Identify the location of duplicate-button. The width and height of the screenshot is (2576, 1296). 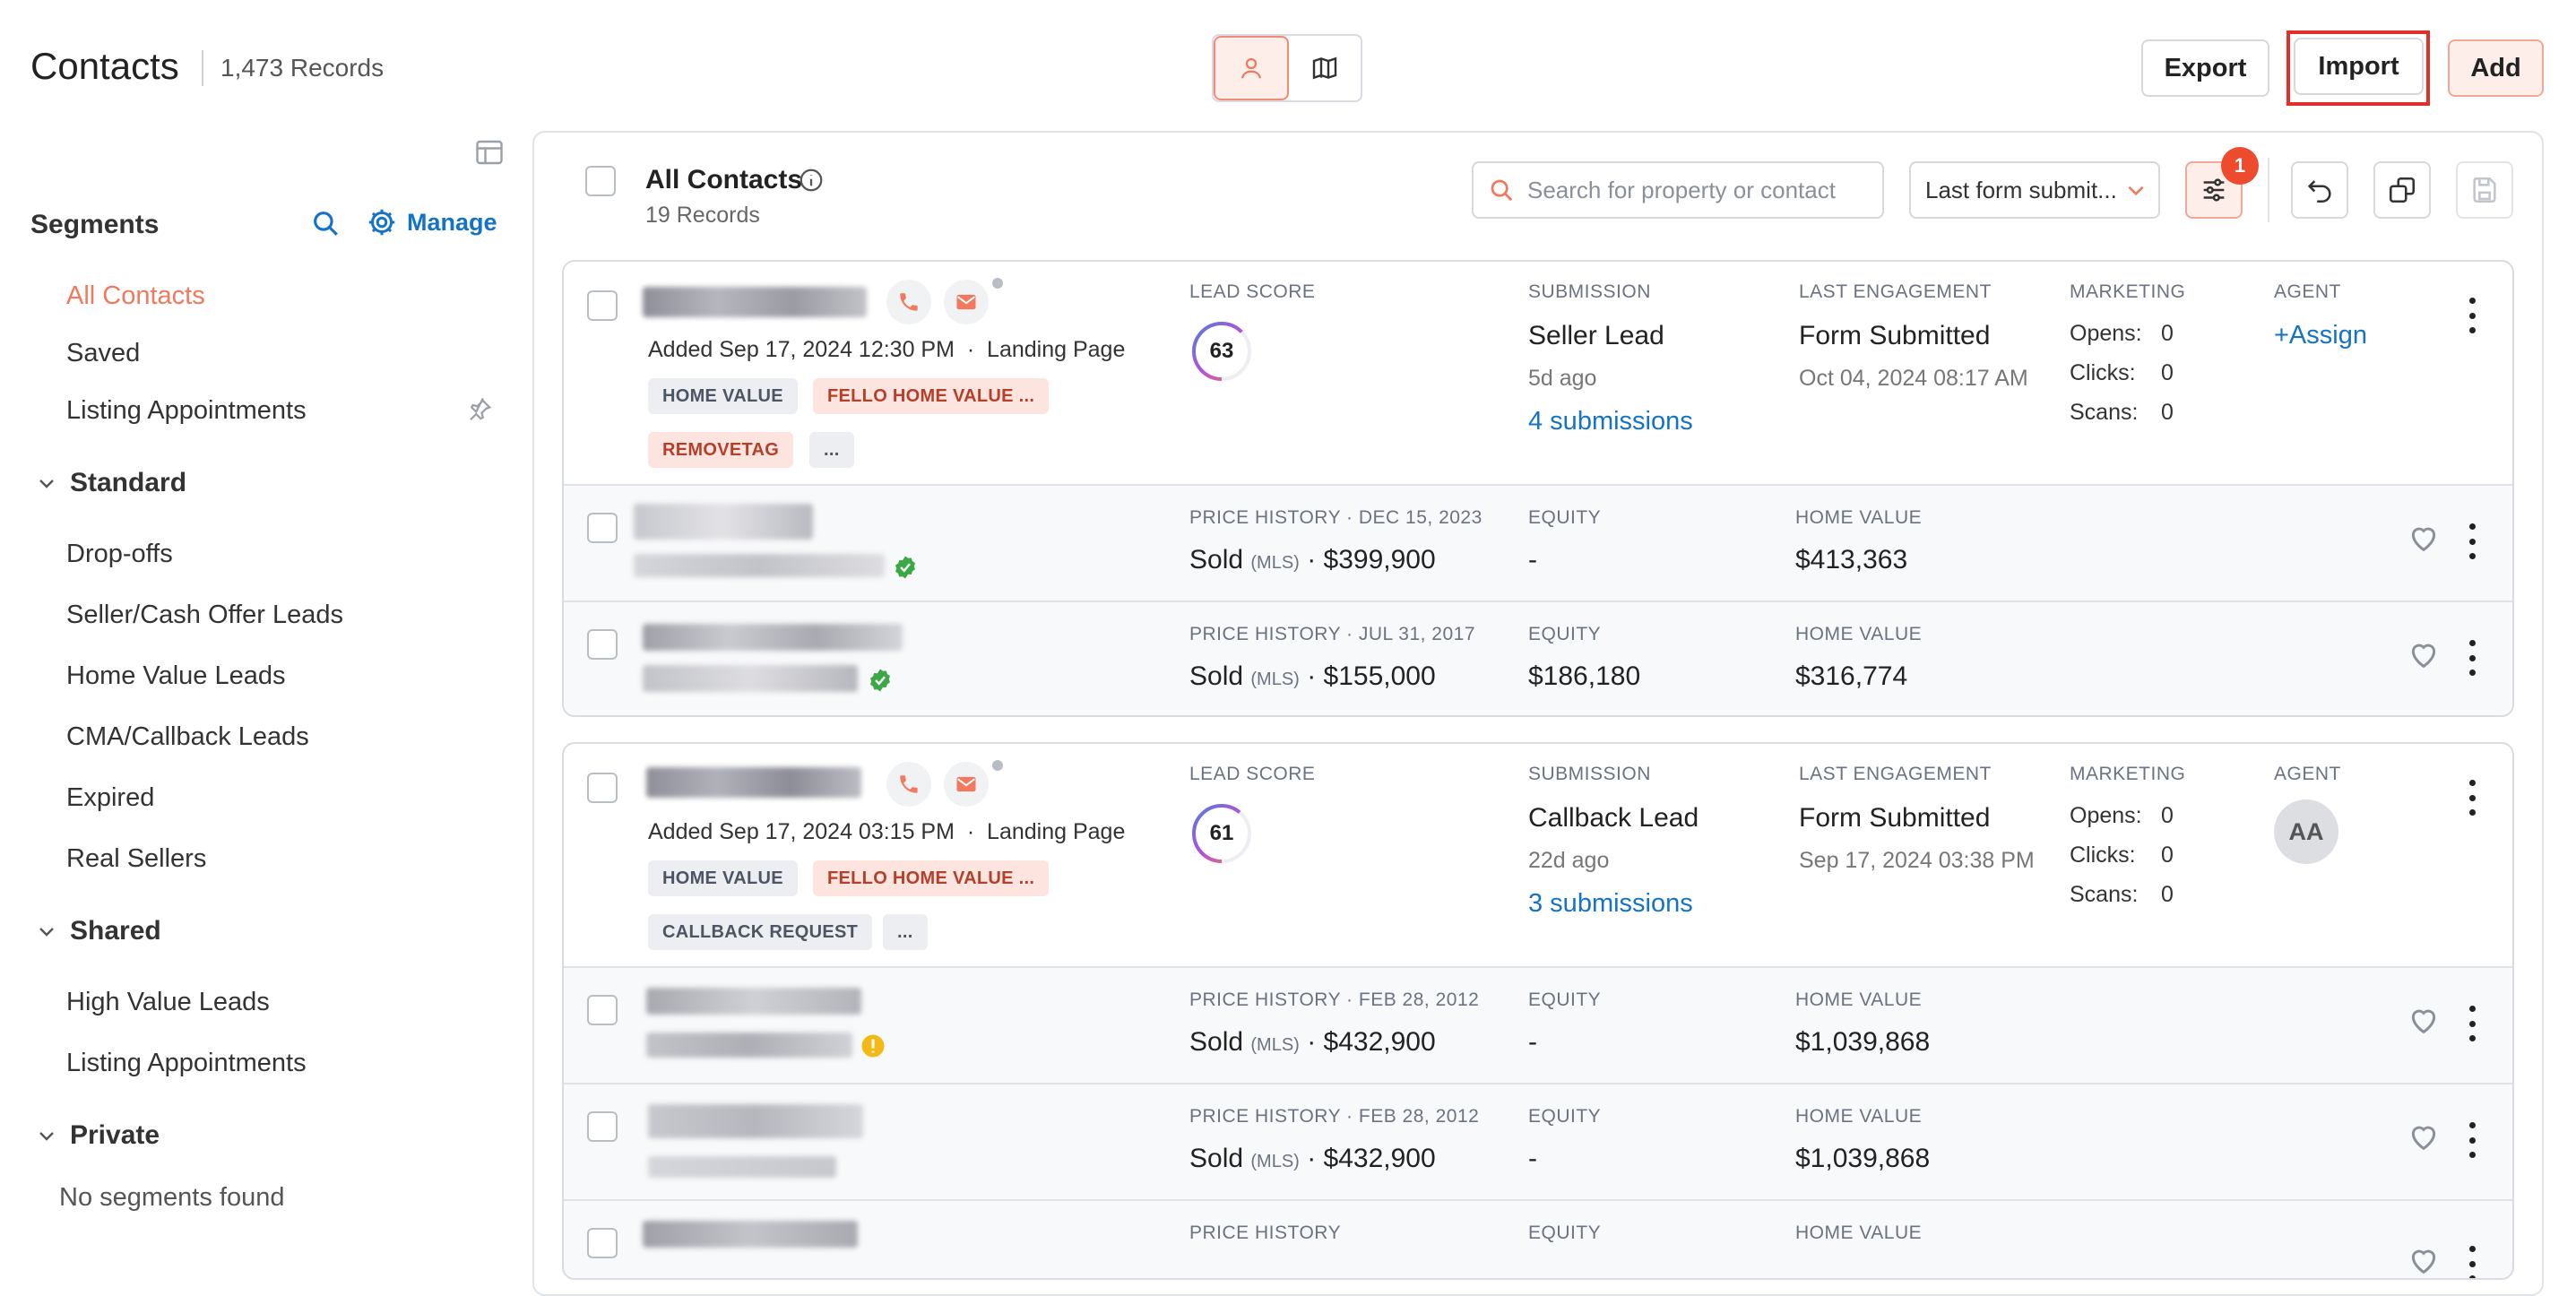
(2402, 190).